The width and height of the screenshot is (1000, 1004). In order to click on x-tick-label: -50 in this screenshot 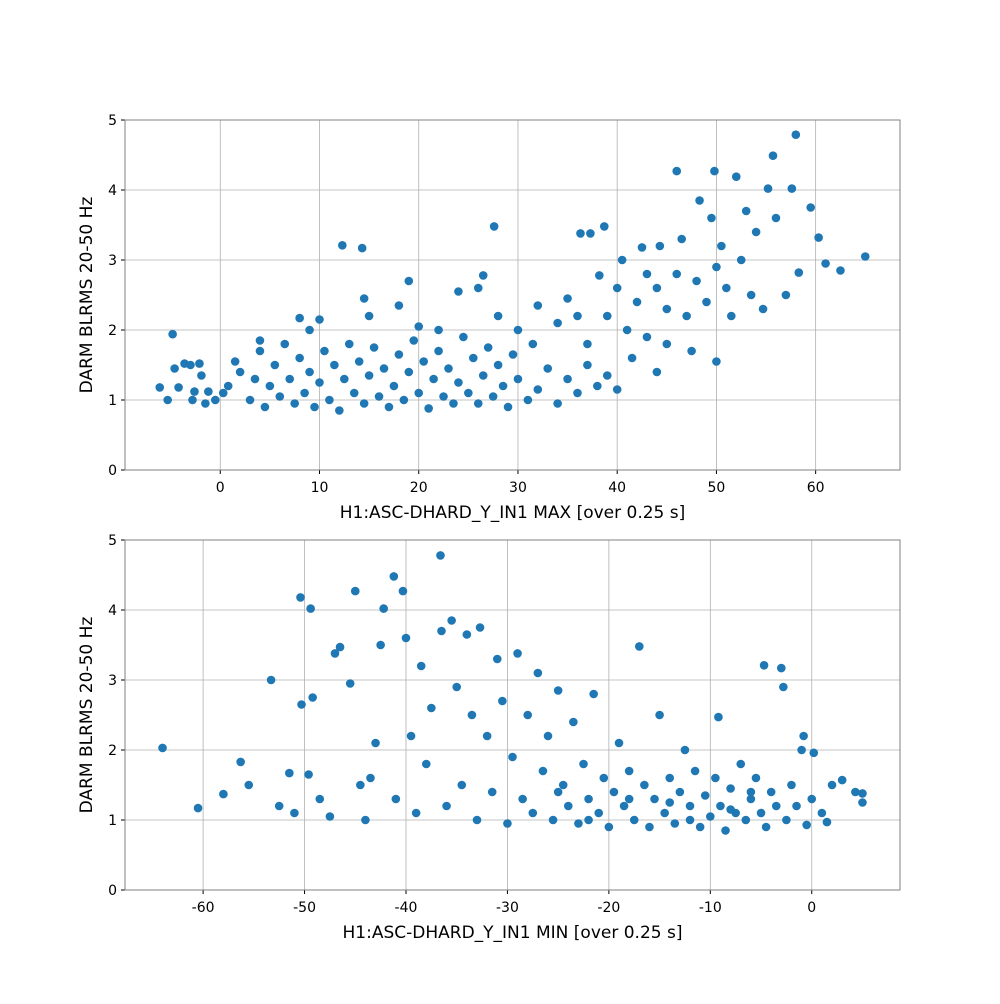, I will do `click(304, 908)`.